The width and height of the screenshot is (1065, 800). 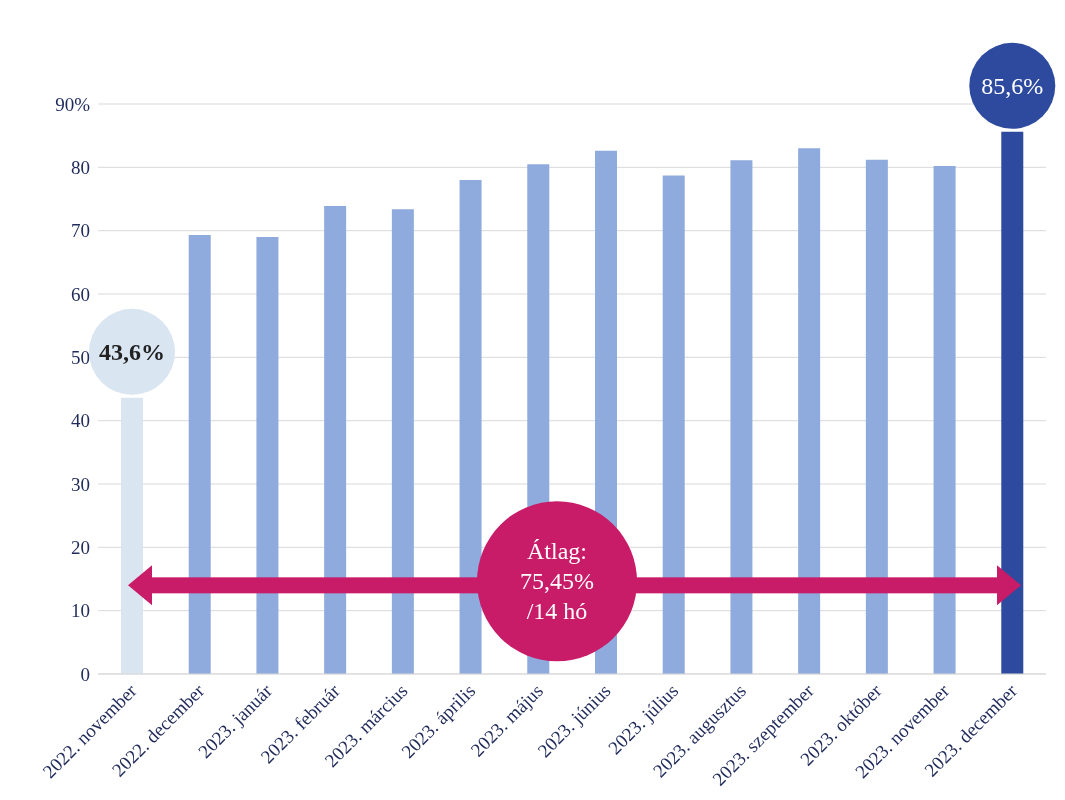 I want to click on y-tick-label: 40, so click(x=80, y=421).